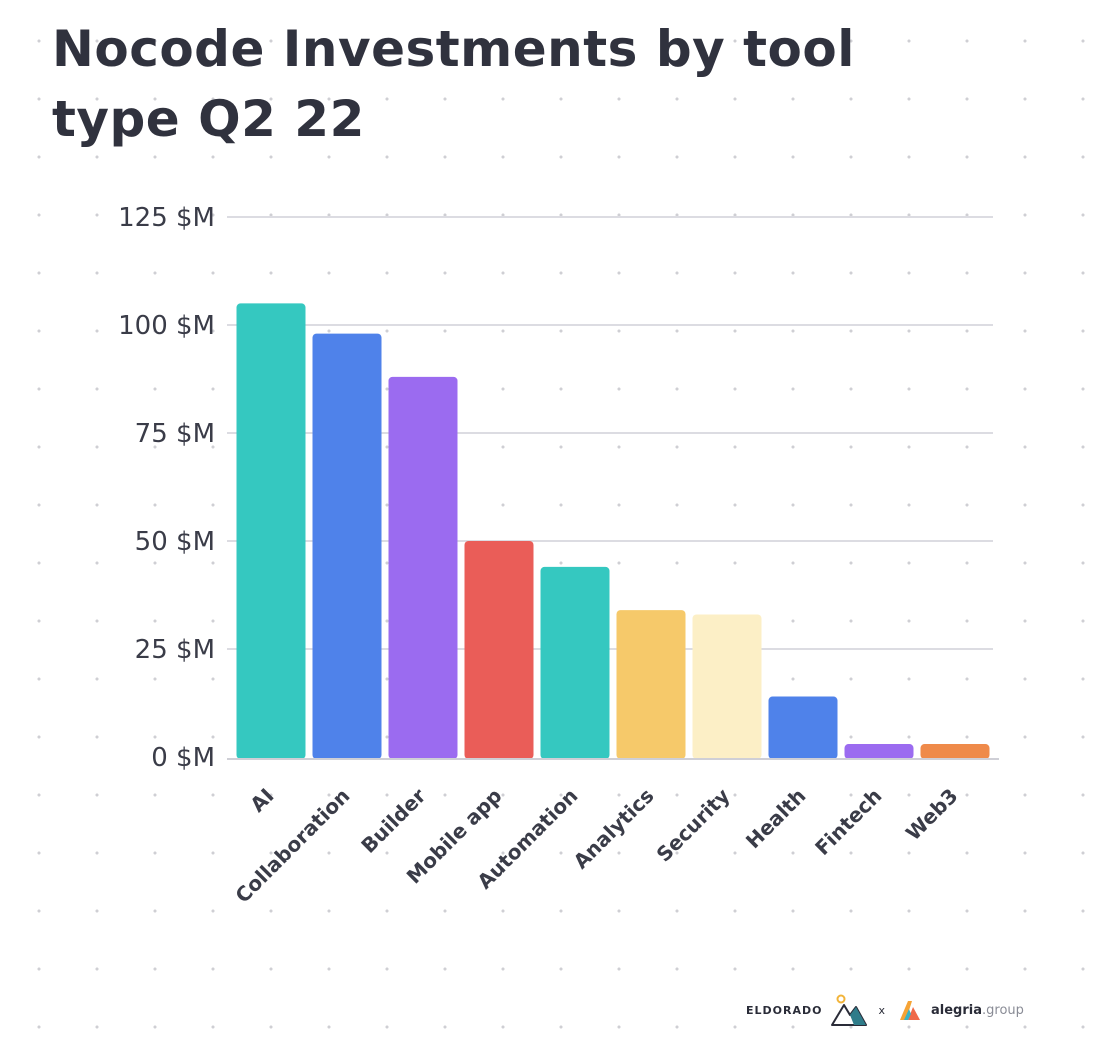 Image resolution: width=1094 pixels, height=1050 pixels. Describe the element at coordinates (879, 751) in the screenshot. I see `bar-fintech` at that location.